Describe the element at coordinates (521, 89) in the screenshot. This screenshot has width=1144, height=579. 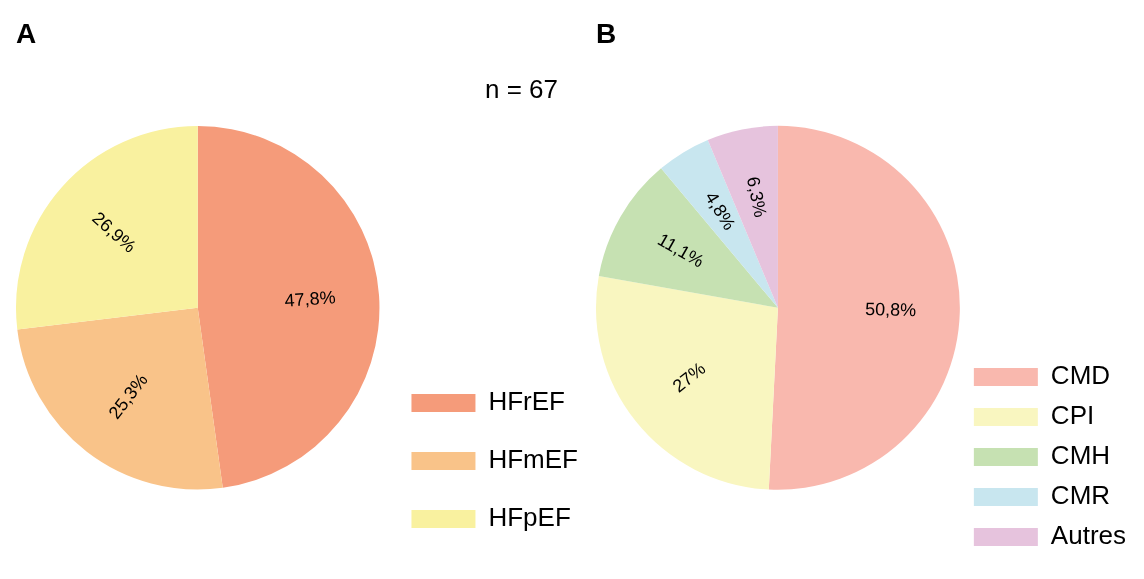
I see `text: n = 67` at that location.